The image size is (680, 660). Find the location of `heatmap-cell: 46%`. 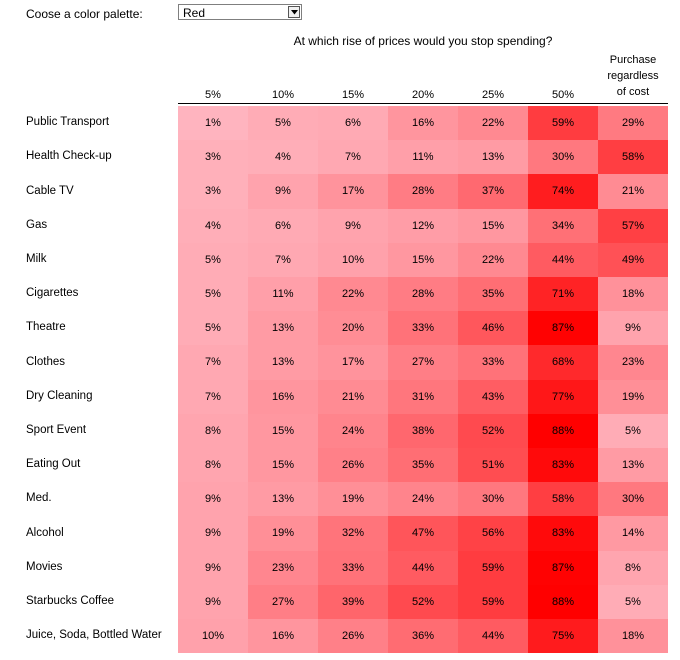

heatmap-cell: 46% is located at coordinates (493, 328).